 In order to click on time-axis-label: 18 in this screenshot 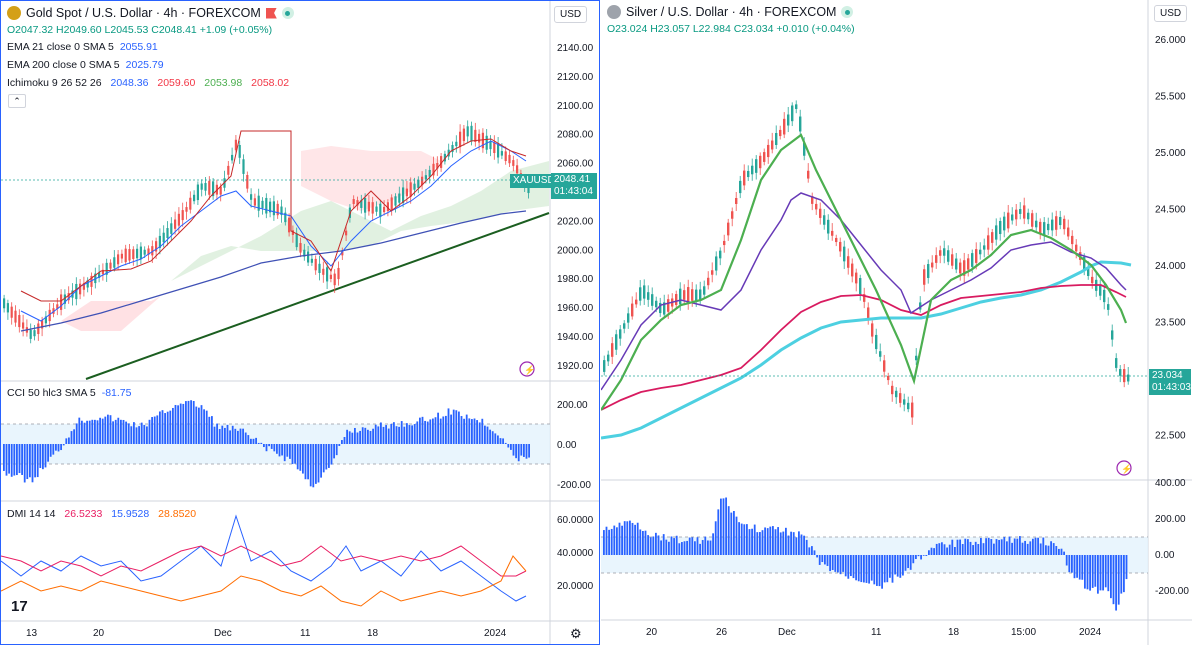, I will do `click(373, 633)`.